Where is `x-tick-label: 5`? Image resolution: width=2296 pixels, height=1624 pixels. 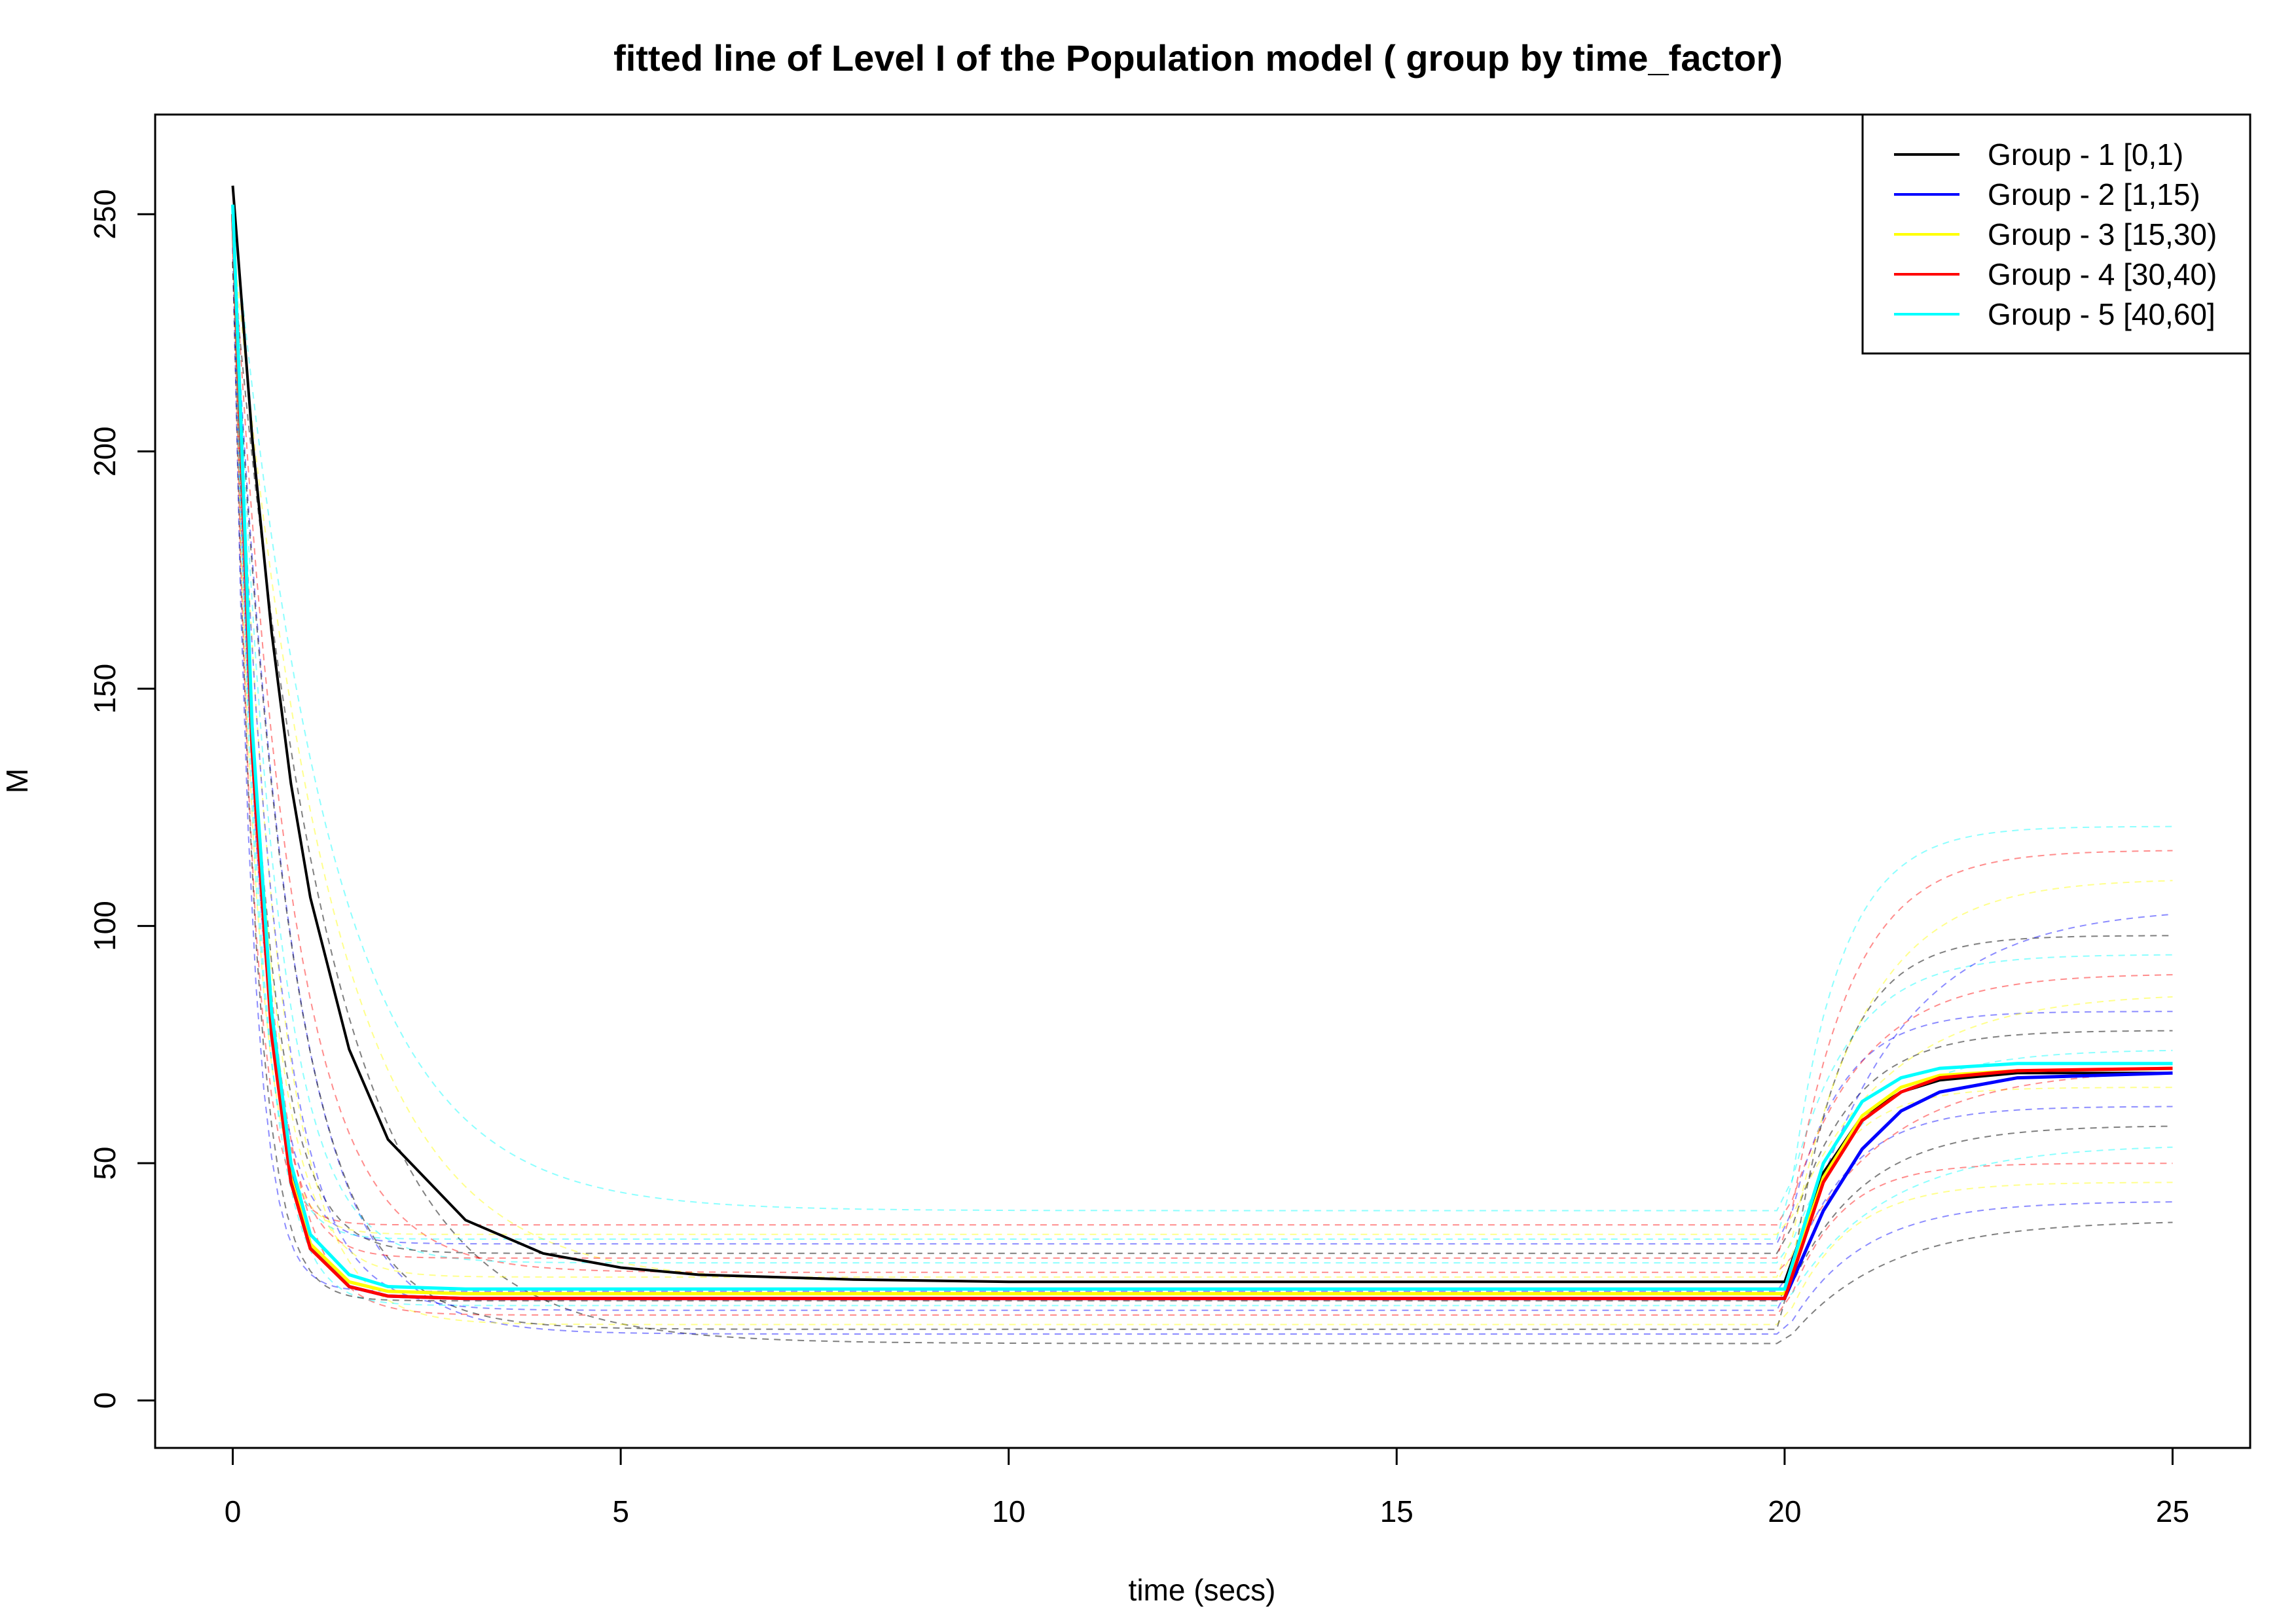
x-tick-label: 5 is located at coordinates (620, 1511).